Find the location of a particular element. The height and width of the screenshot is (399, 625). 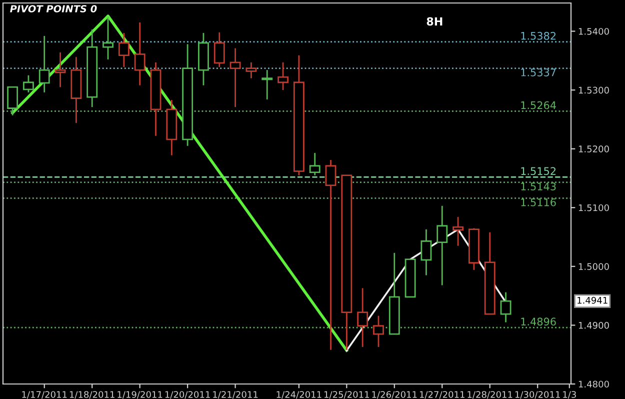

chart-title: PIVOT POINTS 0 is located at coordinates (53, 8).